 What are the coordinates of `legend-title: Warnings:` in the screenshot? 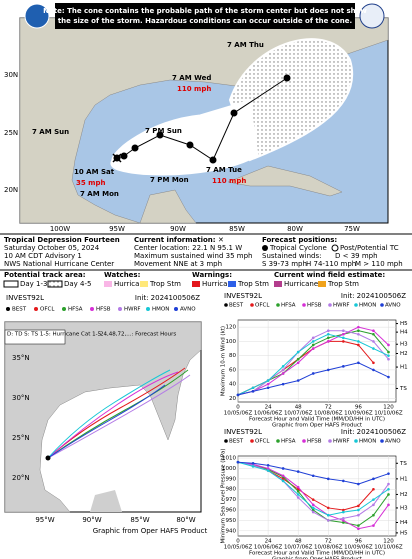 It's located at (212, 275).